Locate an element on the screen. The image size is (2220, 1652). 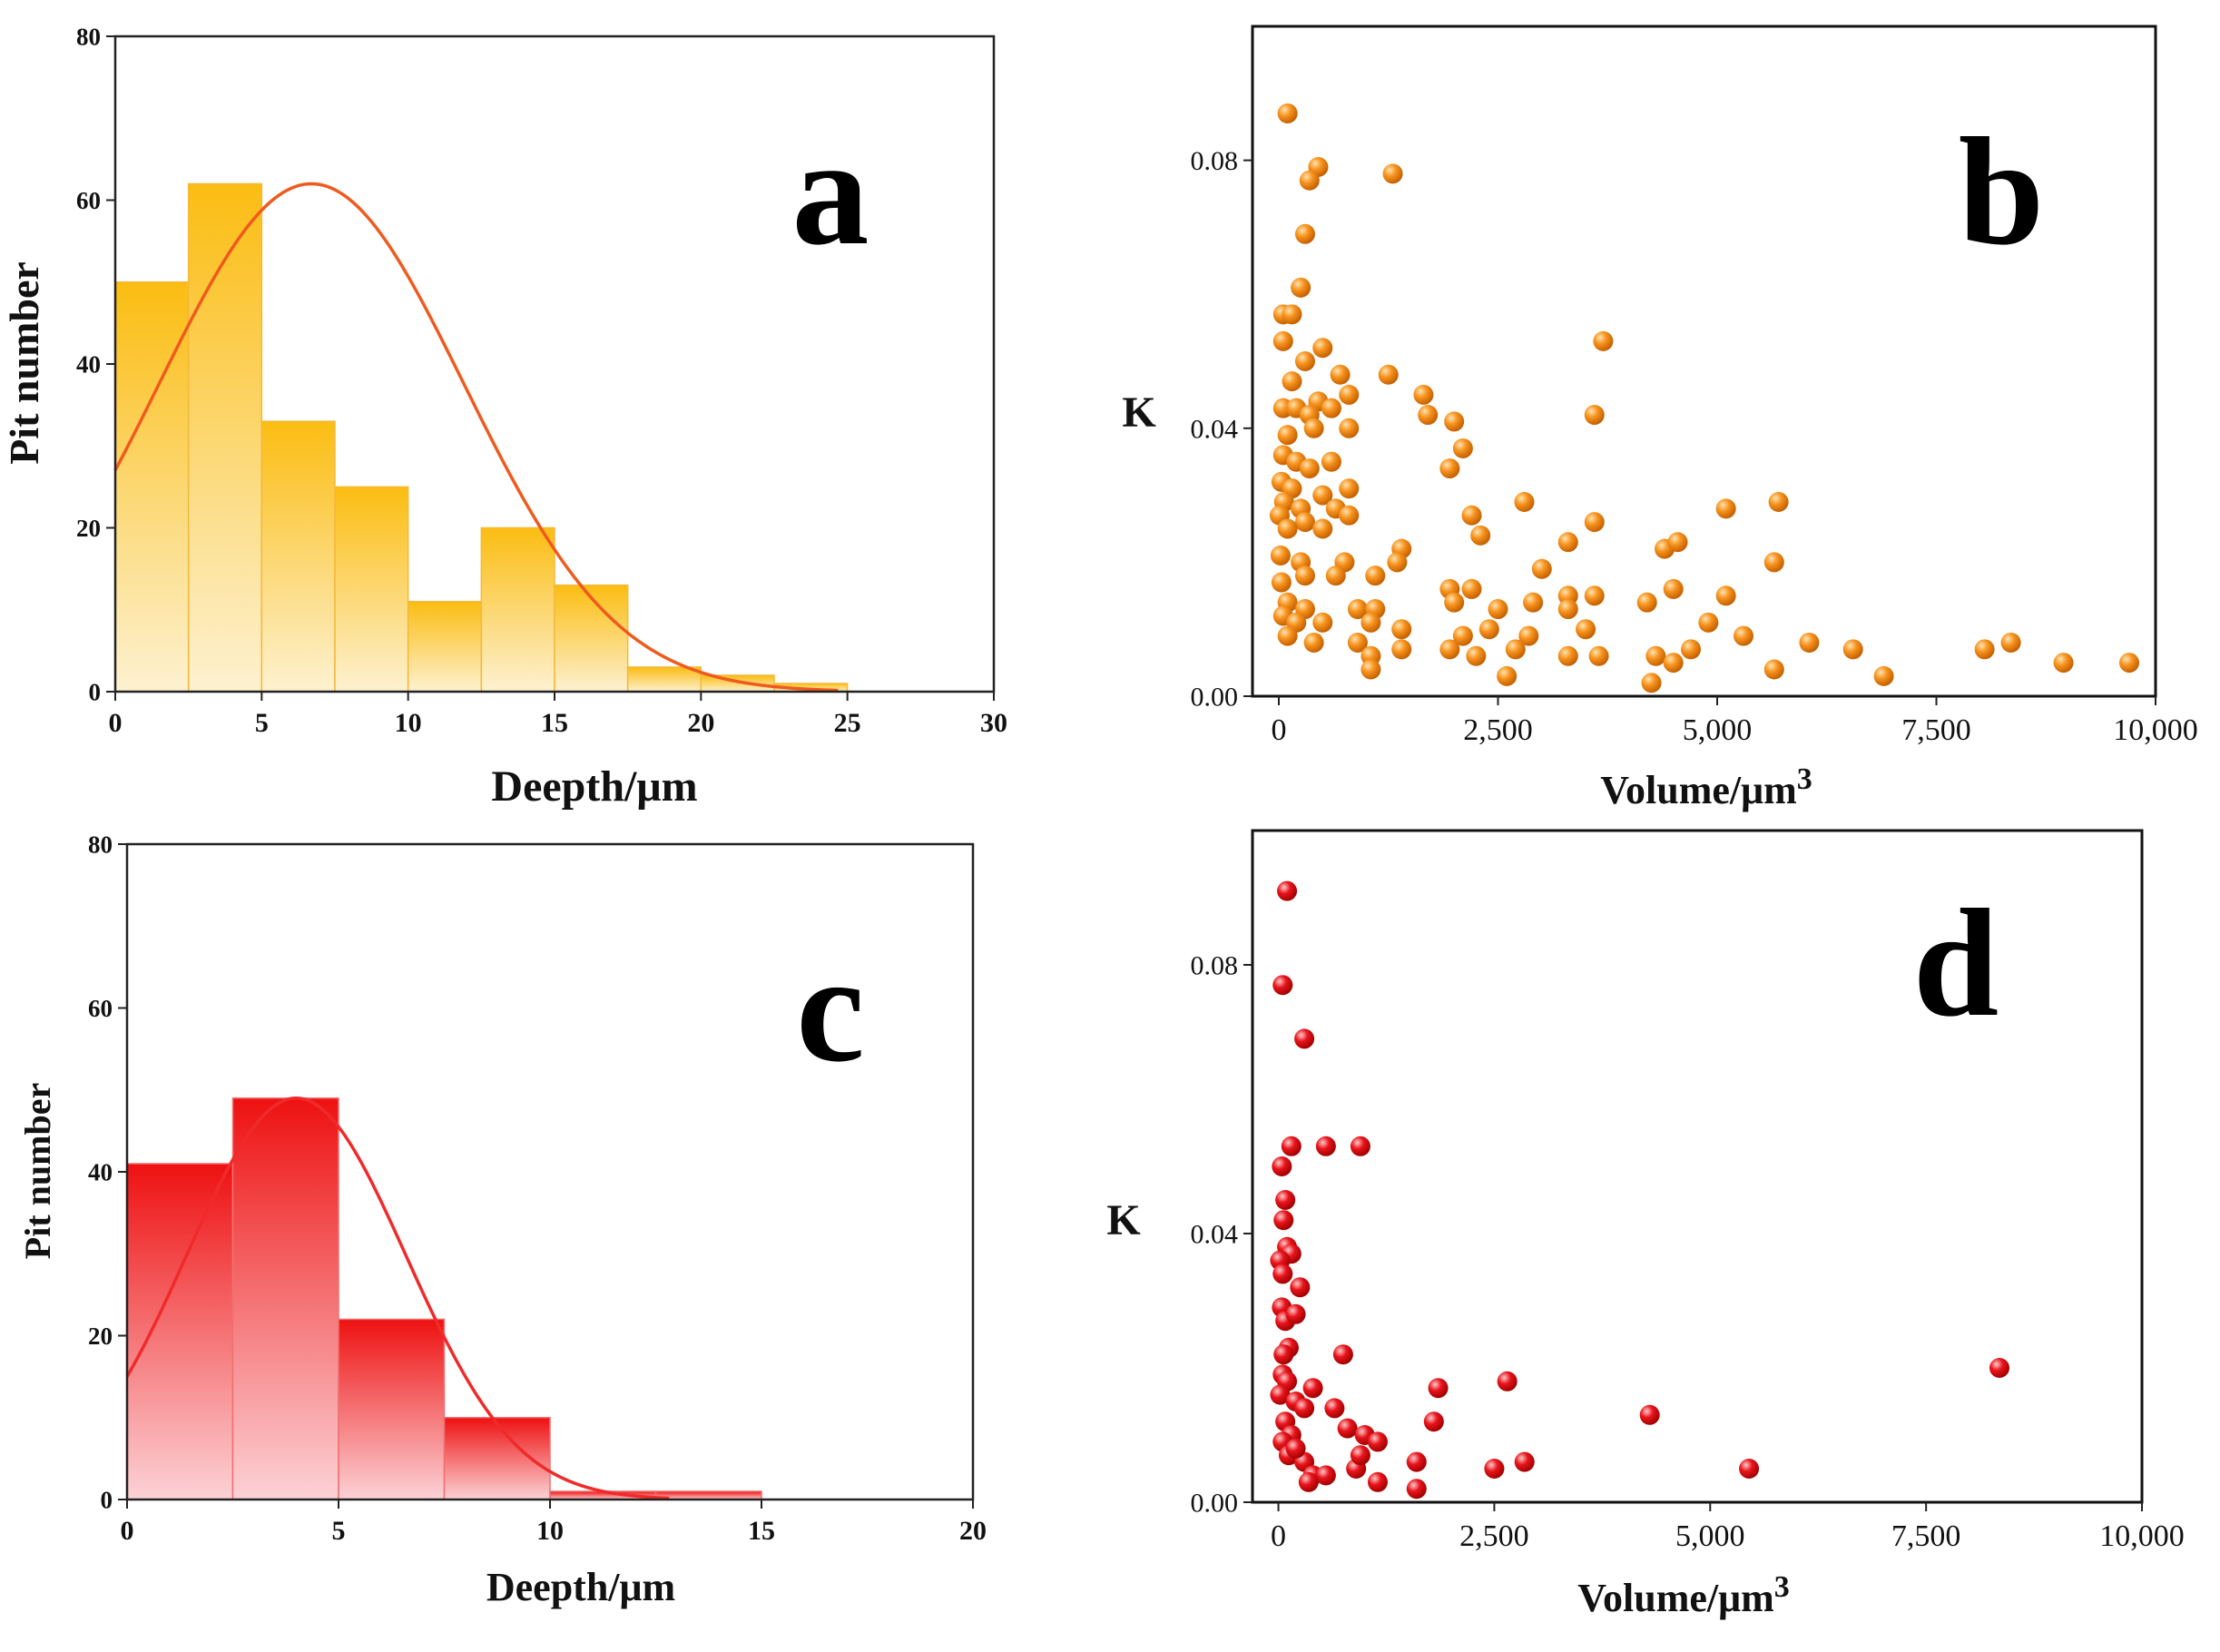
panel-a-x-tick-label: 10 is located at coordinates (409, 723).